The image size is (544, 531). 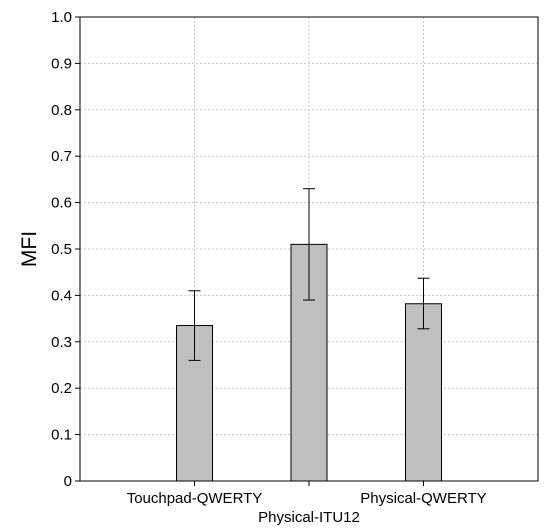 What do you see at coordinates (68, 481) in the screenshot?
I see `y-tick-label: 0` at bounding box center [68, 481].